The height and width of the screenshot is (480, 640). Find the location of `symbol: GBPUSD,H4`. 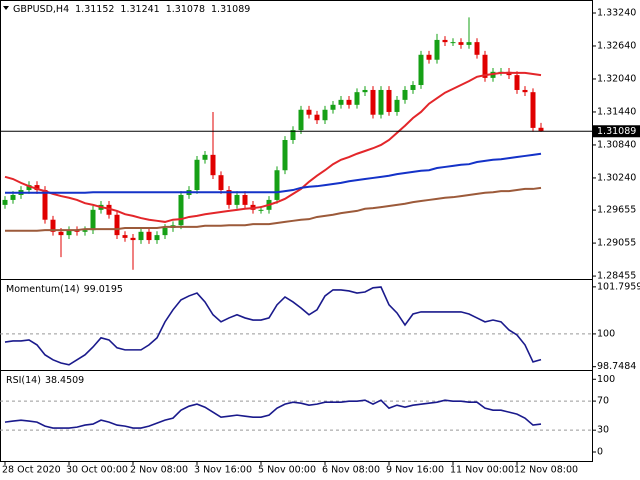

symbol: GBPUSD,H4 is located at coordinates (41, 9).